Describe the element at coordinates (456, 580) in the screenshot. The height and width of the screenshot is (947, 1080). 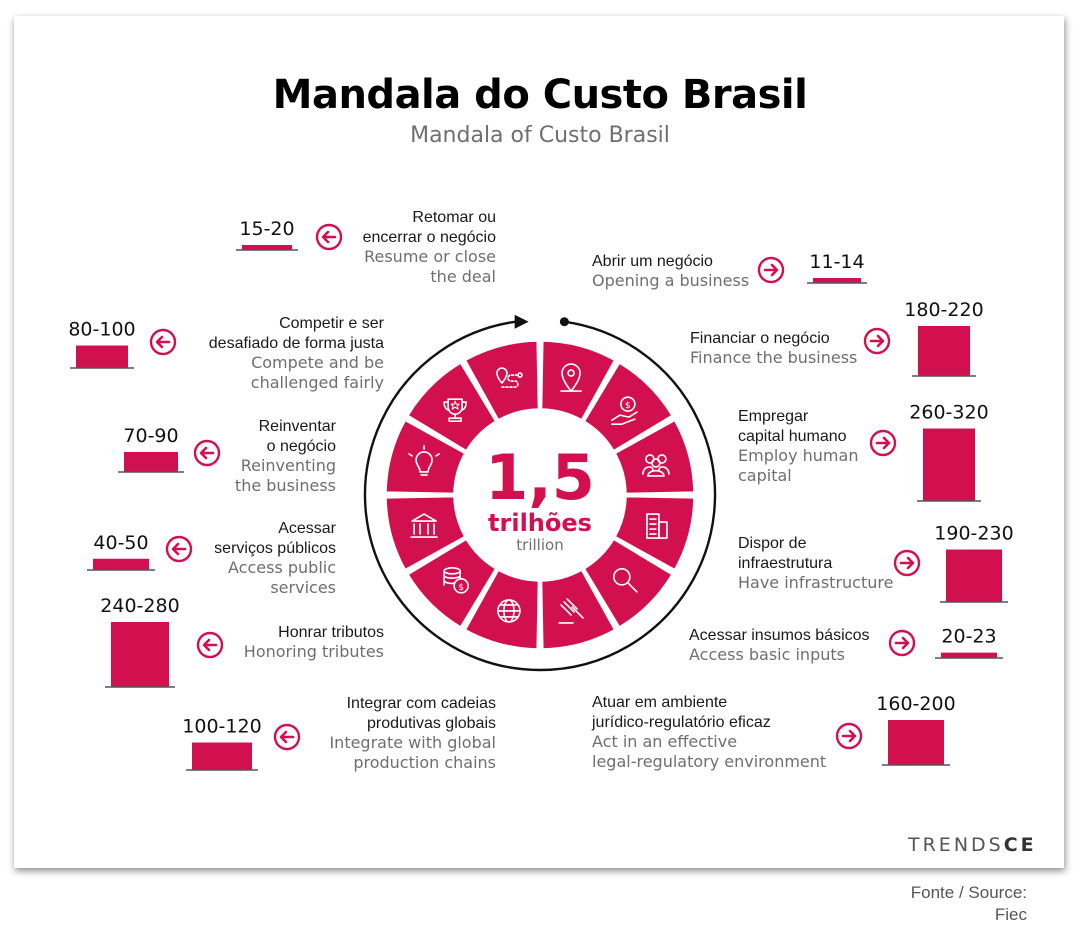
I see `coins-icon: $` at that location.